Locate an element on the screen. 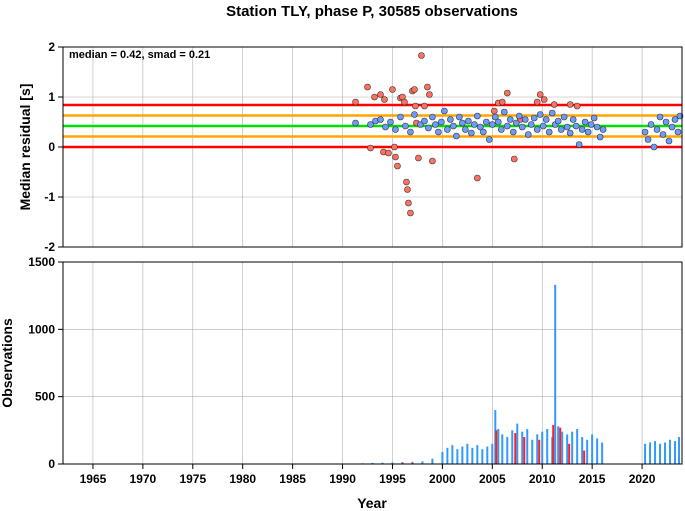 The image size is (685, 511). x-tick-label: 1970 is located at coordinates (143, 479).